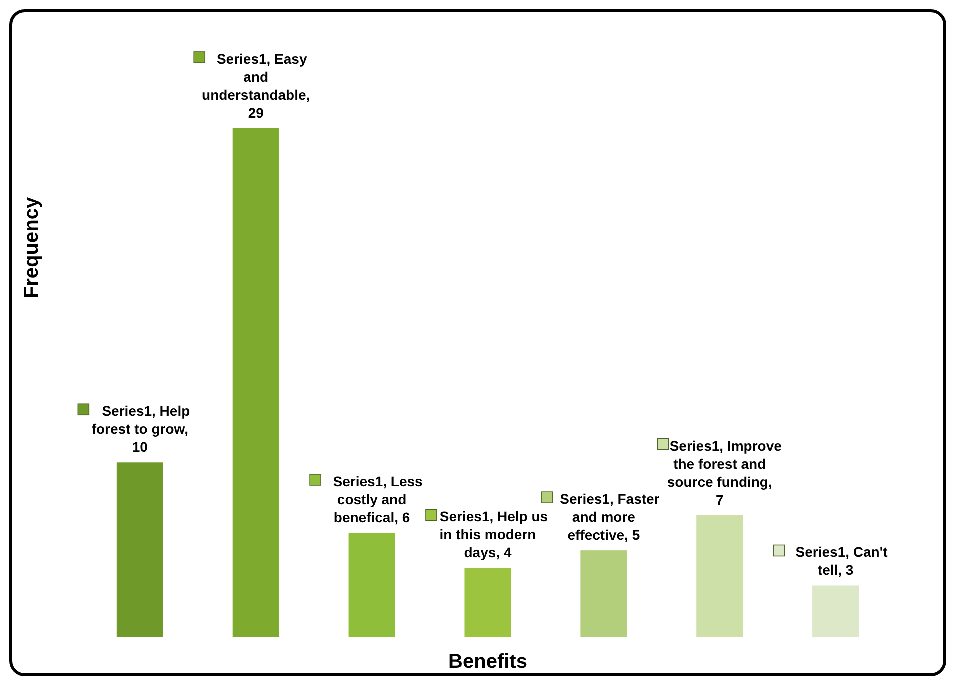 Image resolution: width=955 pixels, height=687 pixels. I want to click on data-label: Series1, Improve the forest and source funding, 7, so click(724, 473).